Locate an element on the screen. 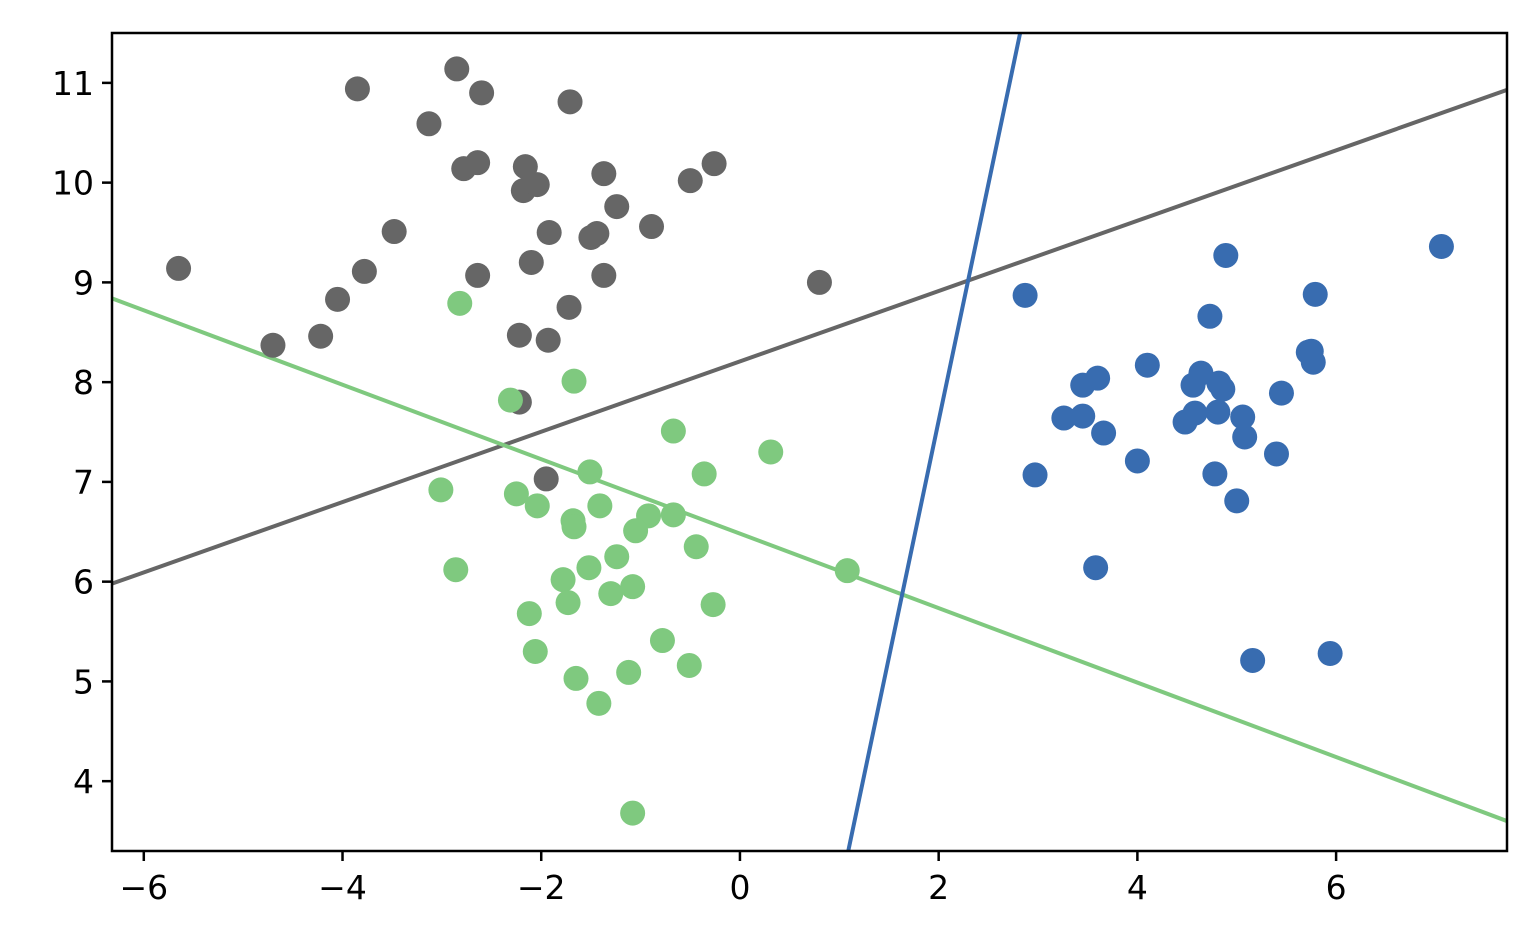 The height and width of the screenshot is (950, 1540). x-tick-label: 6 is located at coordinates (1336, 887).